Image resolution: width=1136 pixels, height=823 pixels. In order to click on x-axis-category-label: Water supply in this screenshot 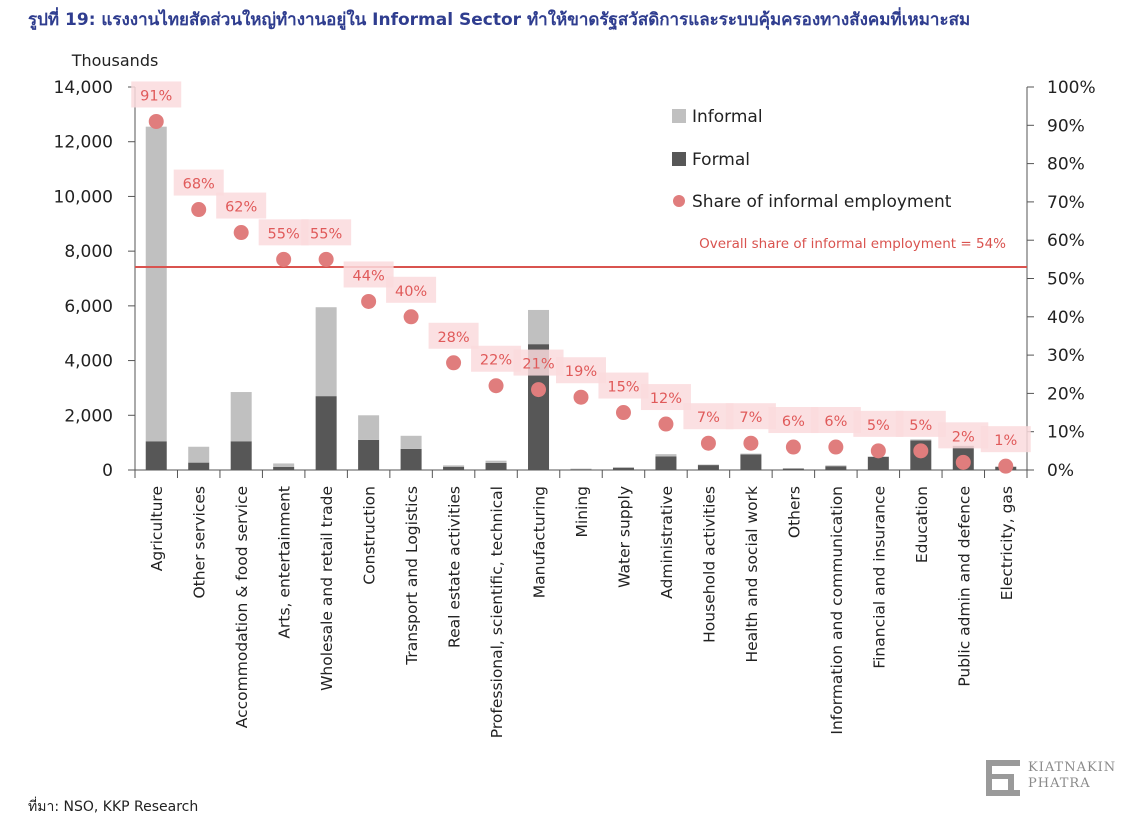, I will do `click(624, 537)`.